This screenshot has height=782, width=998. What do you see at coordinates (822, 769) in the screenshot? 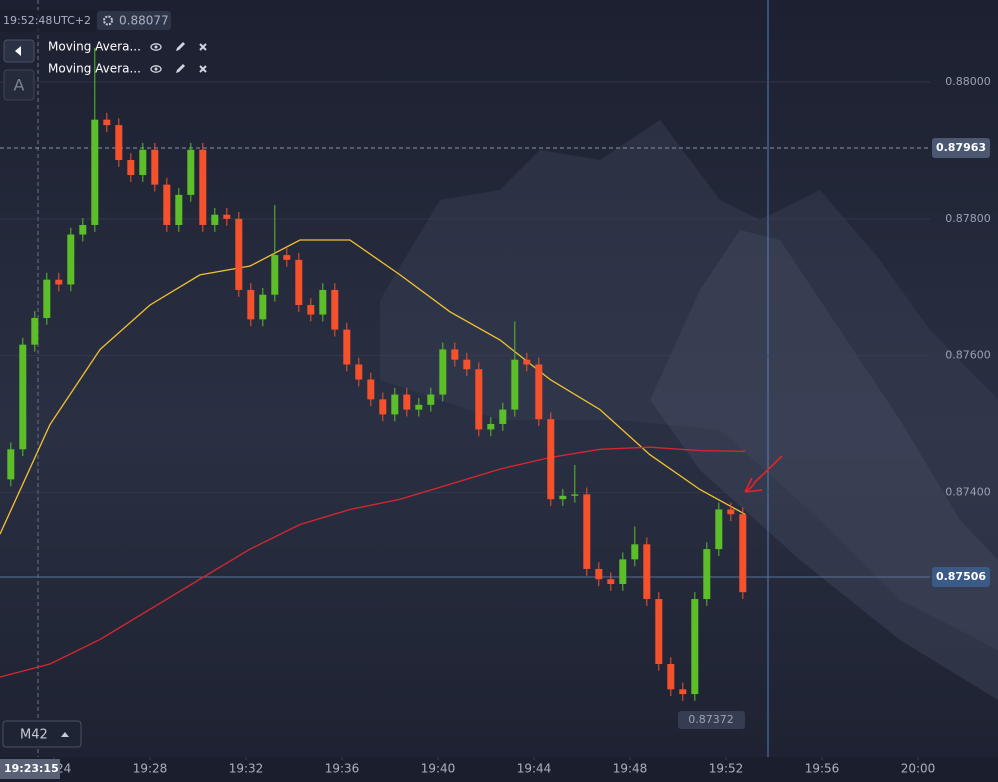
I see `x-tick-label: 19:56` at bounding box center [822, 769].